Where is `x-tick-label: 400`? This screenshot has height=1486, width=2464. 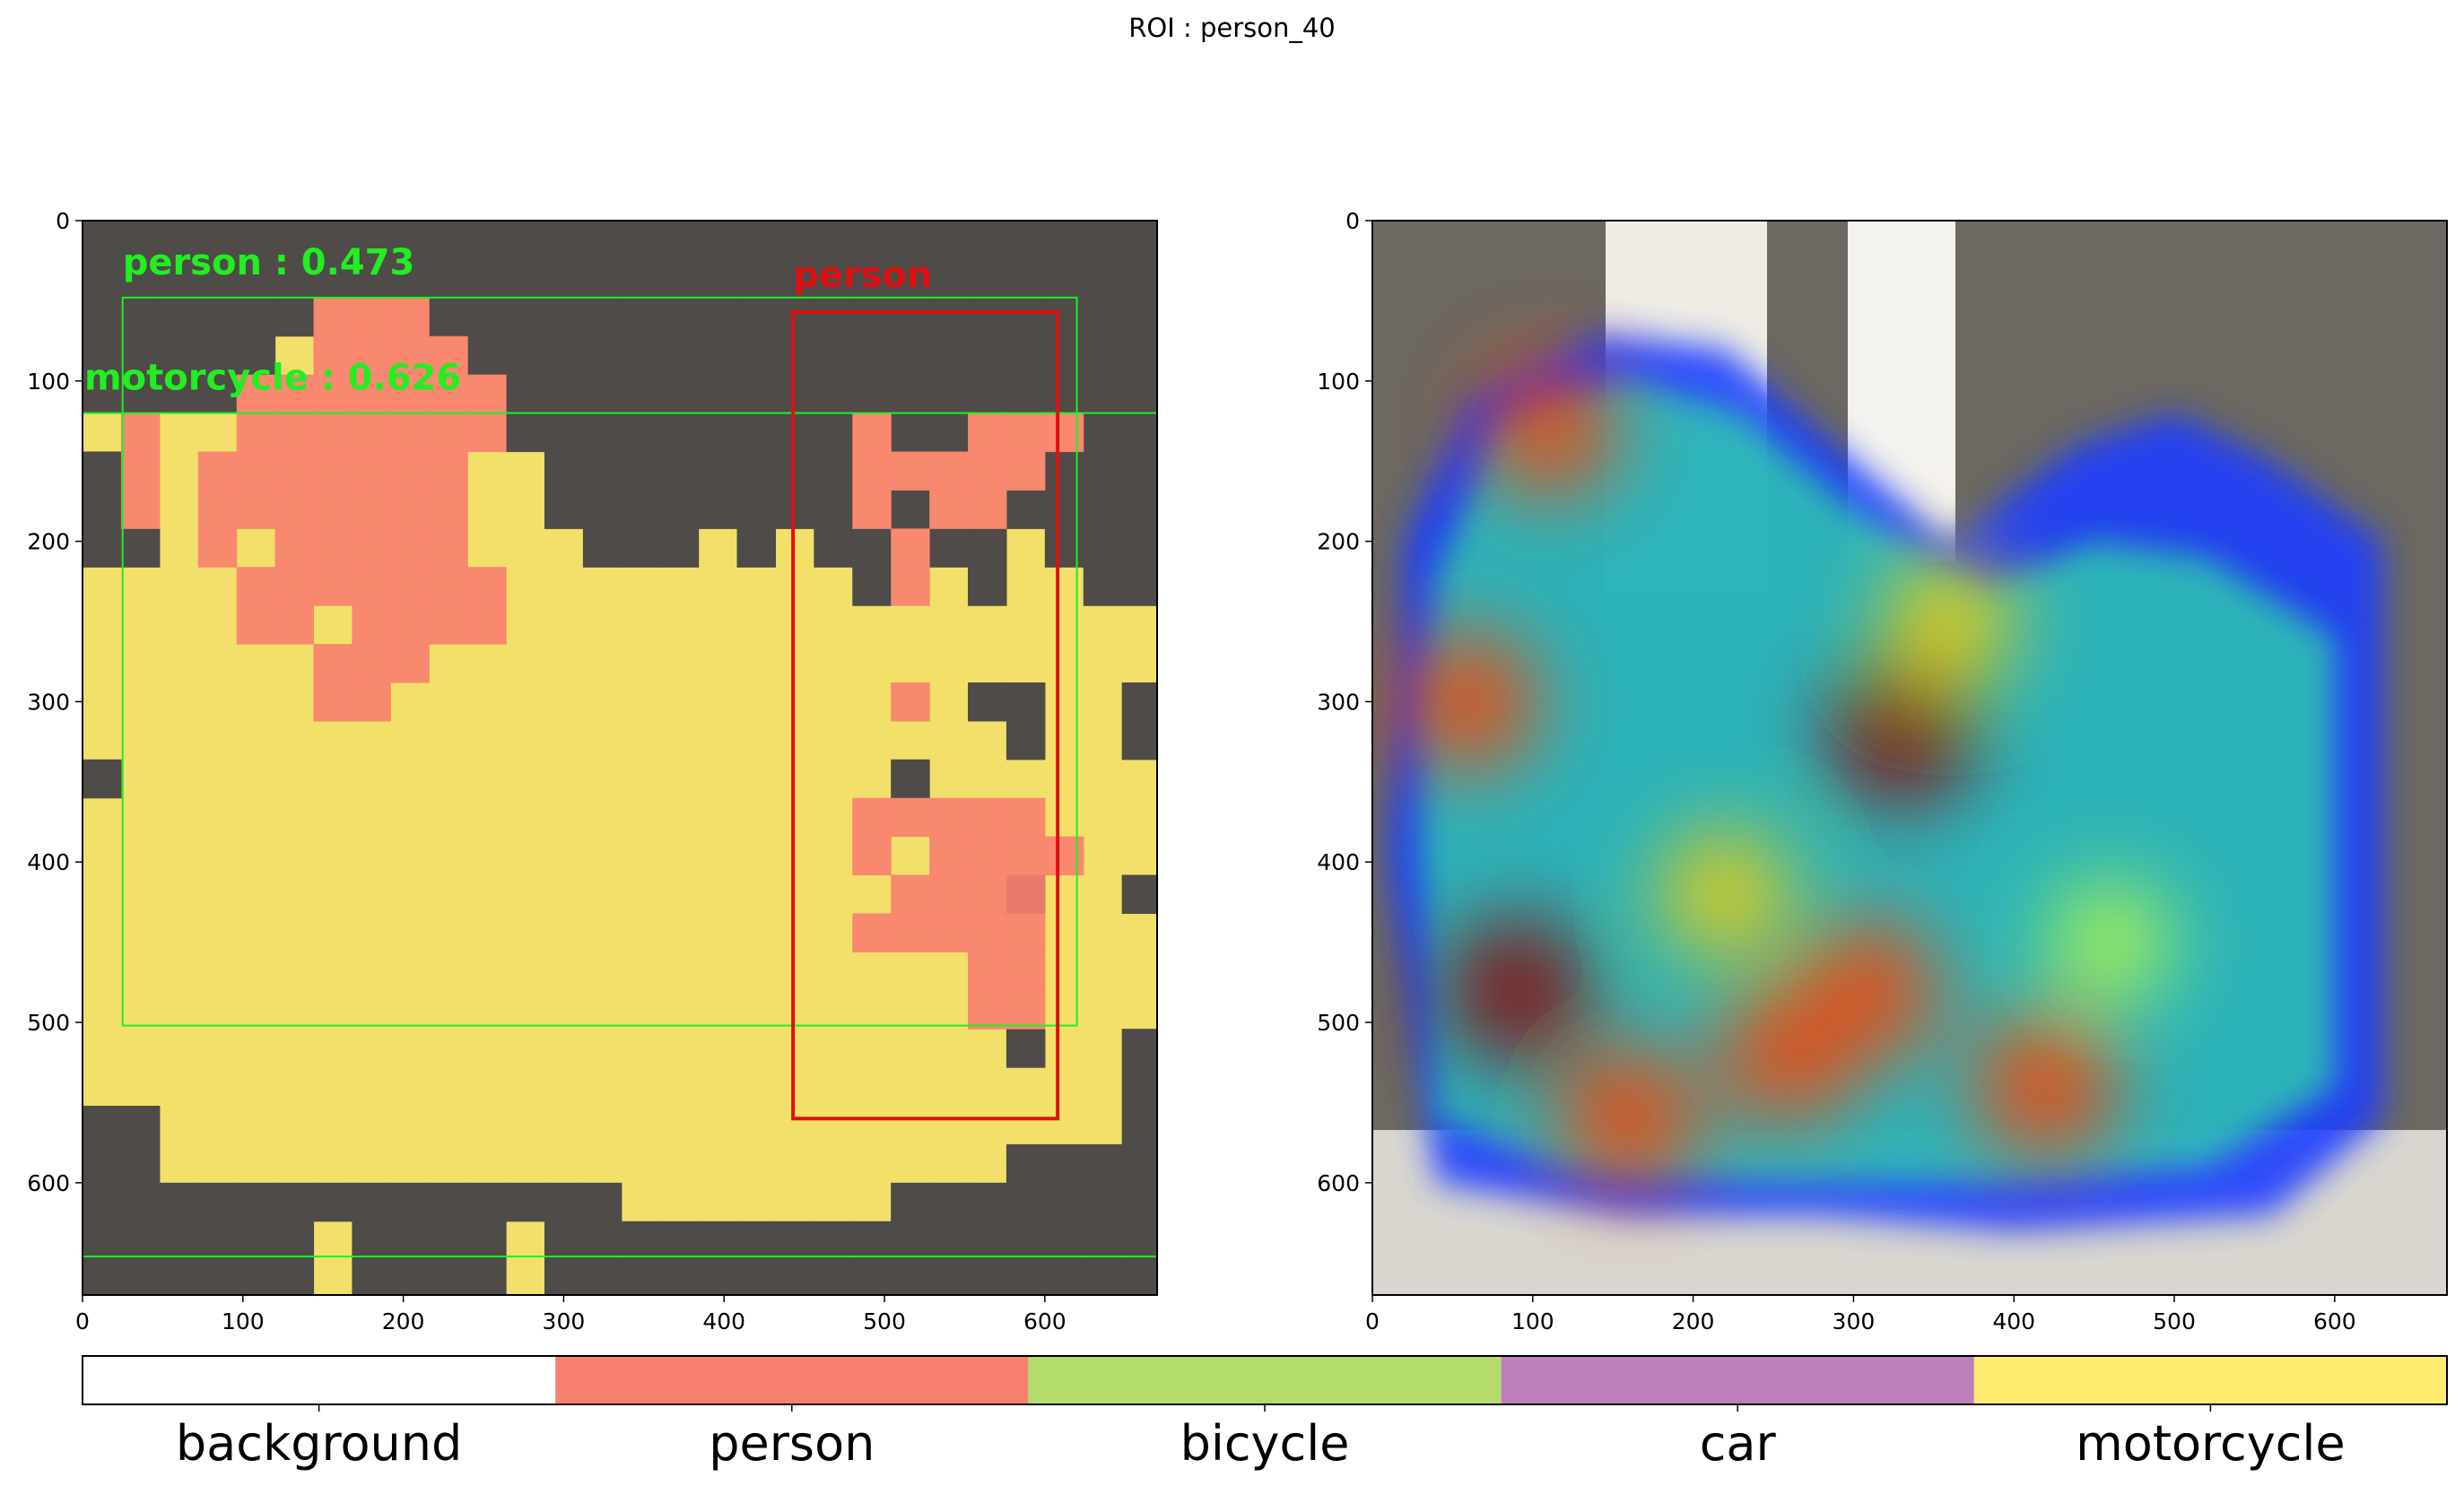 x-tick-label: 400 is located at coordinates (723, 1321).